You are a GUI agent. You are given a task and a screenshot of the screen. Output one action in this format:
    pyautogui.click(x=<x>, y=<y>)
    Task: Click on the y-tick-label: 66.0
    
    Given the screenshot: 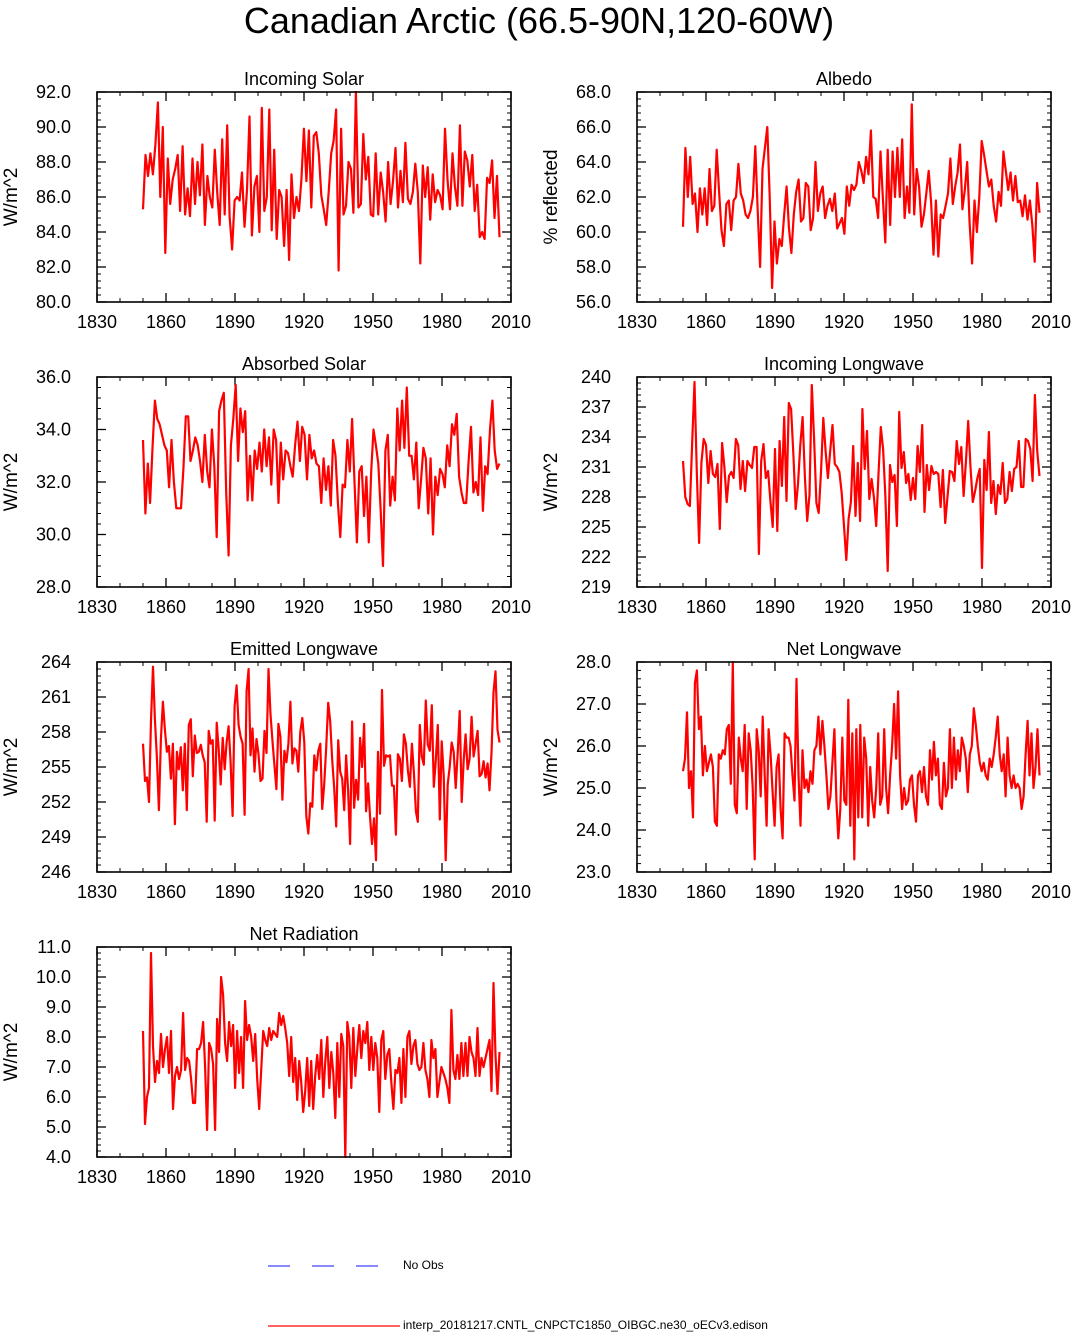 What is the action you would take?
    pyautogui.click(x=593, y=127)
    